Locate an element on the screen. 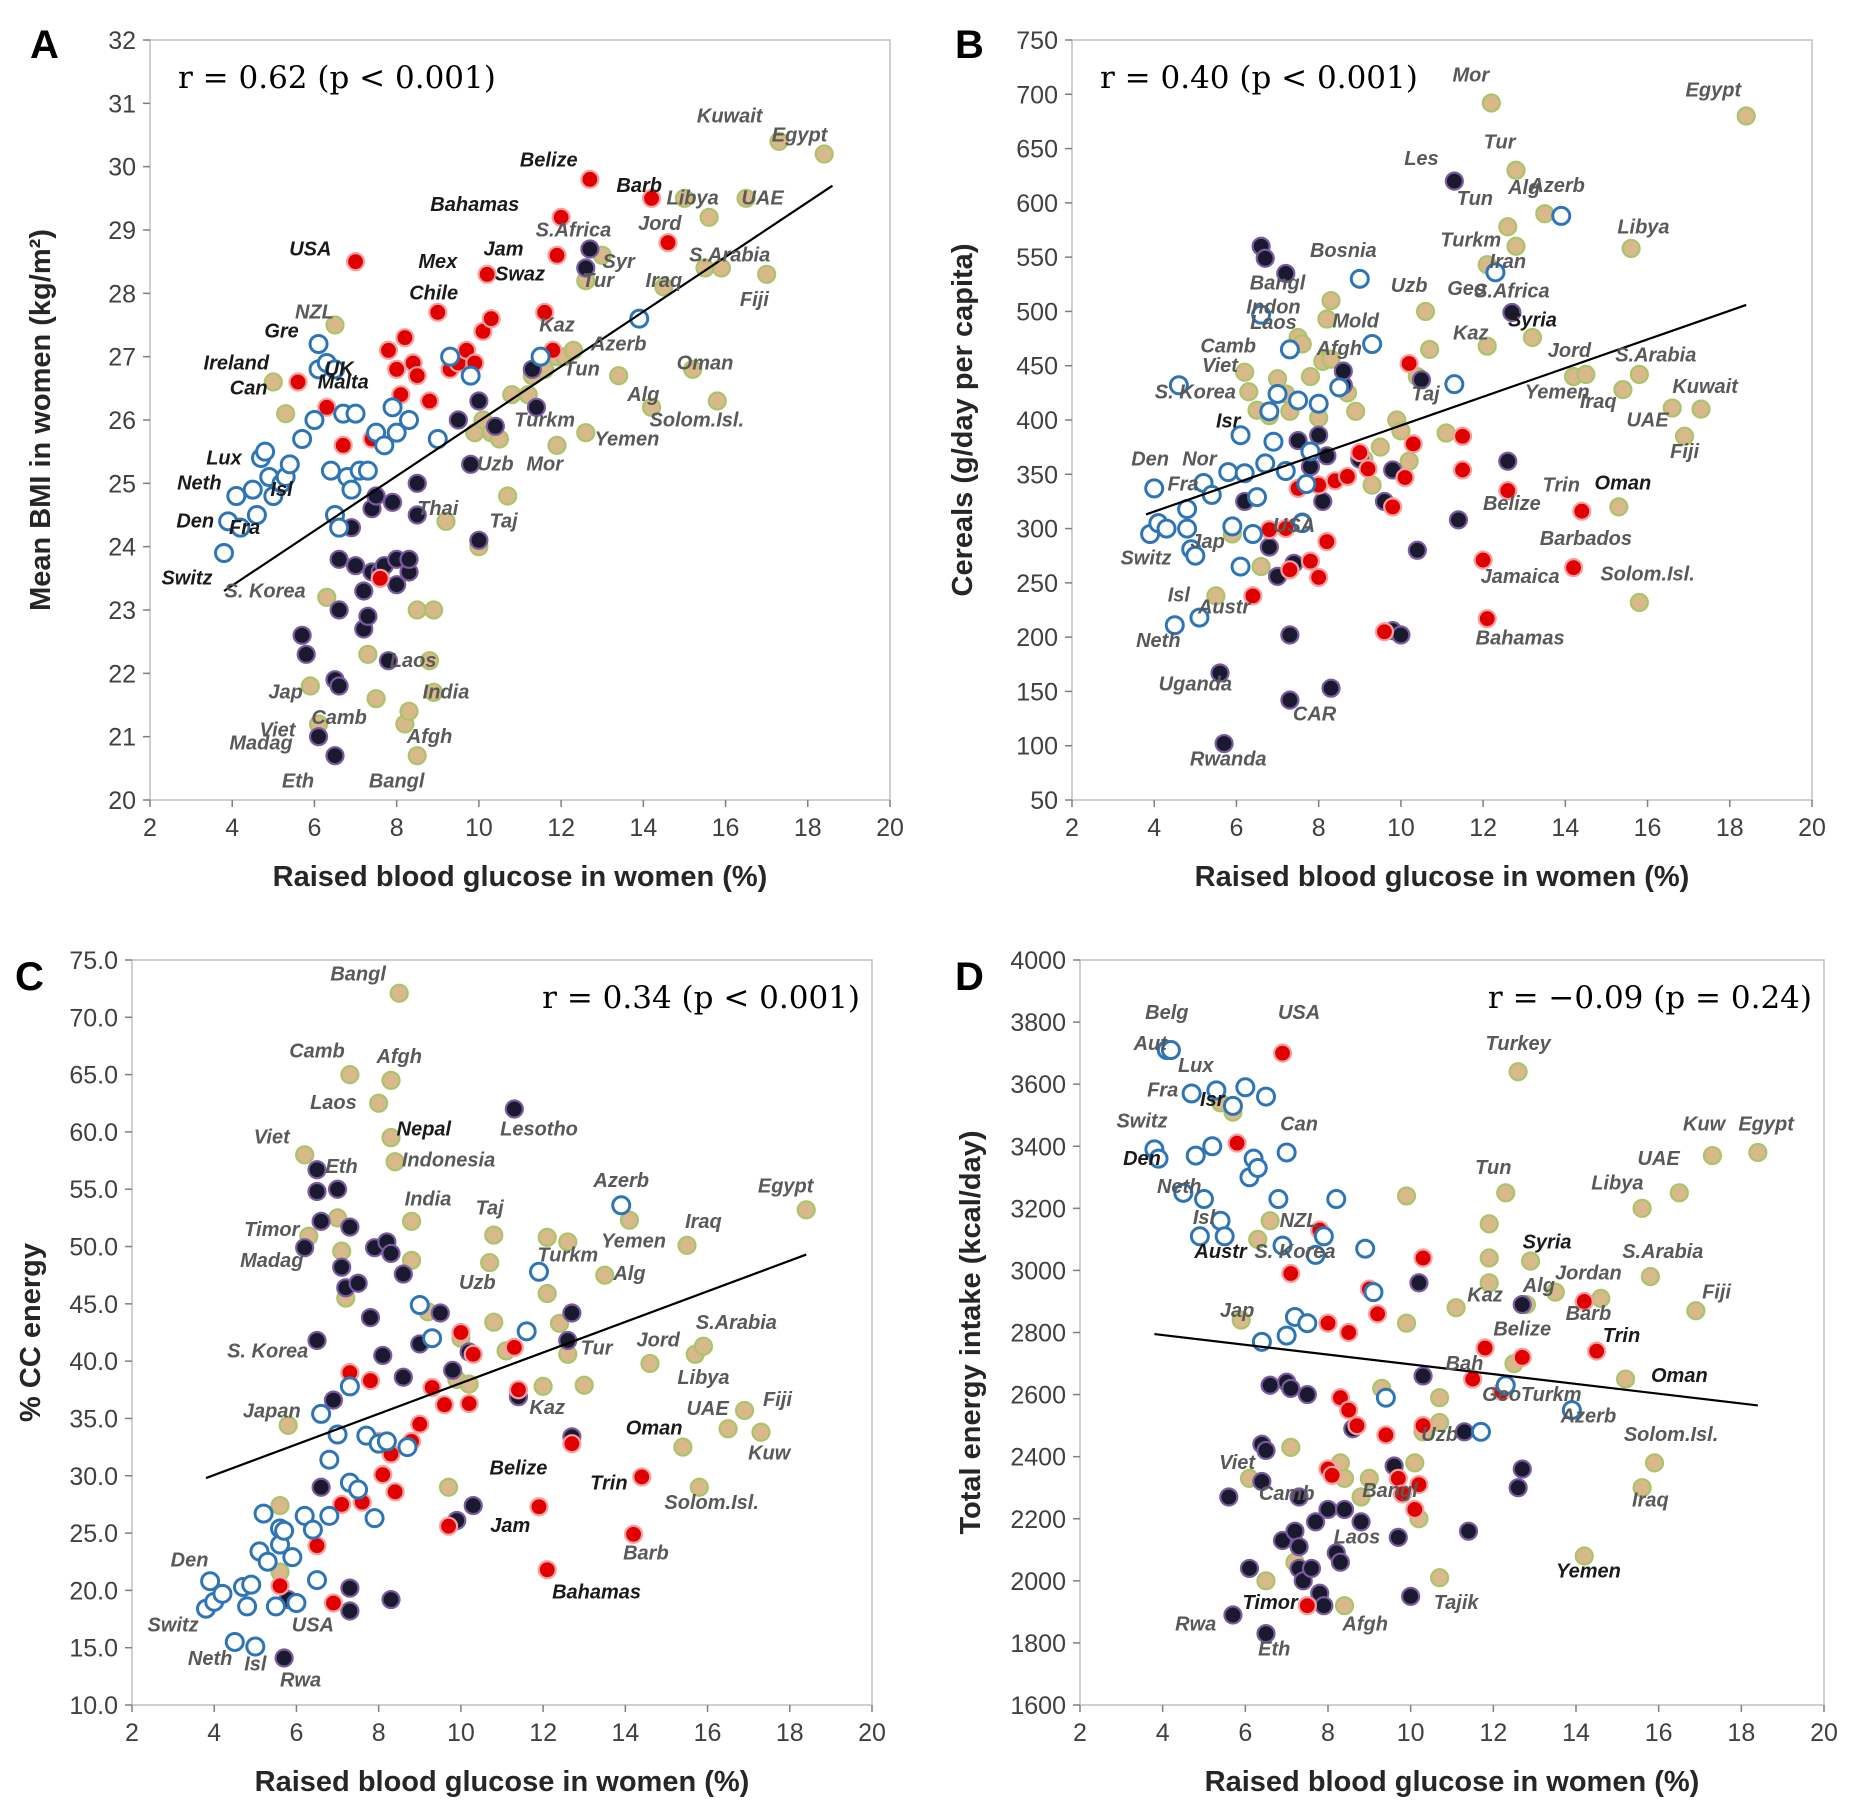  x-tick-label: 18 is located at coordinates (1730, 828).